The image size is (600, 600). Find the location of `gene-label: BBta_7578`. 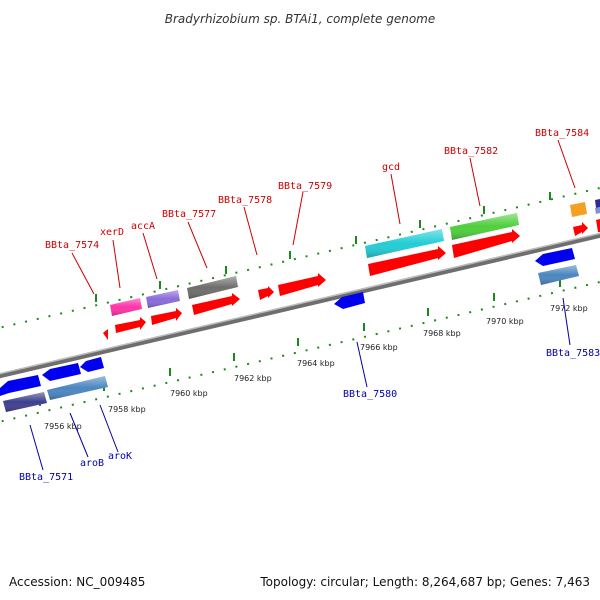

gene-label: BBta_7578 is located at coordinates (245, 200).